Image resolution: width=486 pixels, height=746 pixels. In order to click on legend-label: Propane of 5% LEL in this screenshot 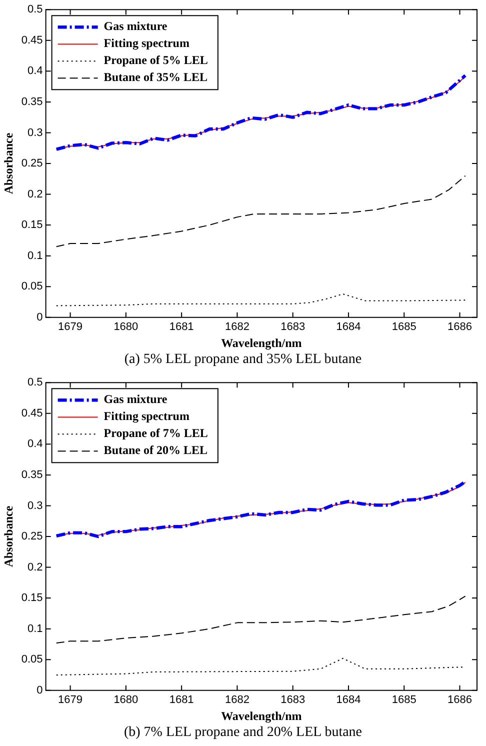, I will do `click(156, 60)`.